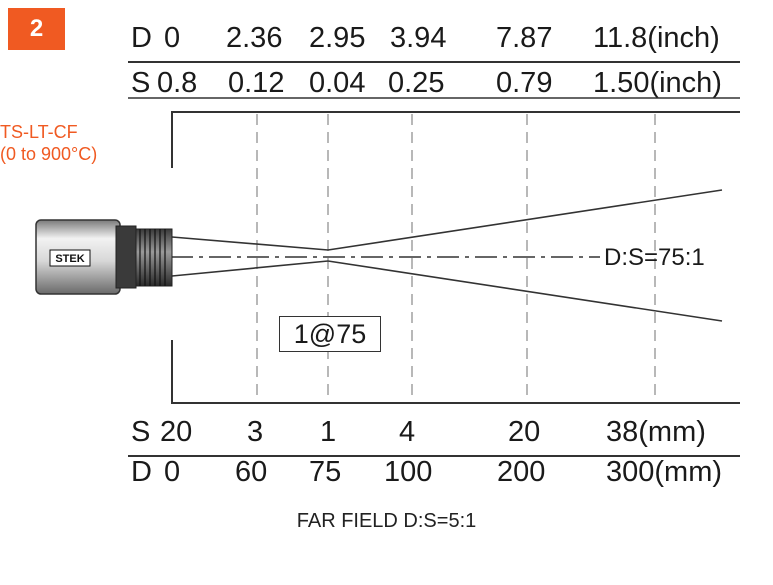 This screenshot has width=773, height=585. Describe the element at coordinates (408, 472) in the screenshot. I see `bottom-distance-value: 100` at that location.